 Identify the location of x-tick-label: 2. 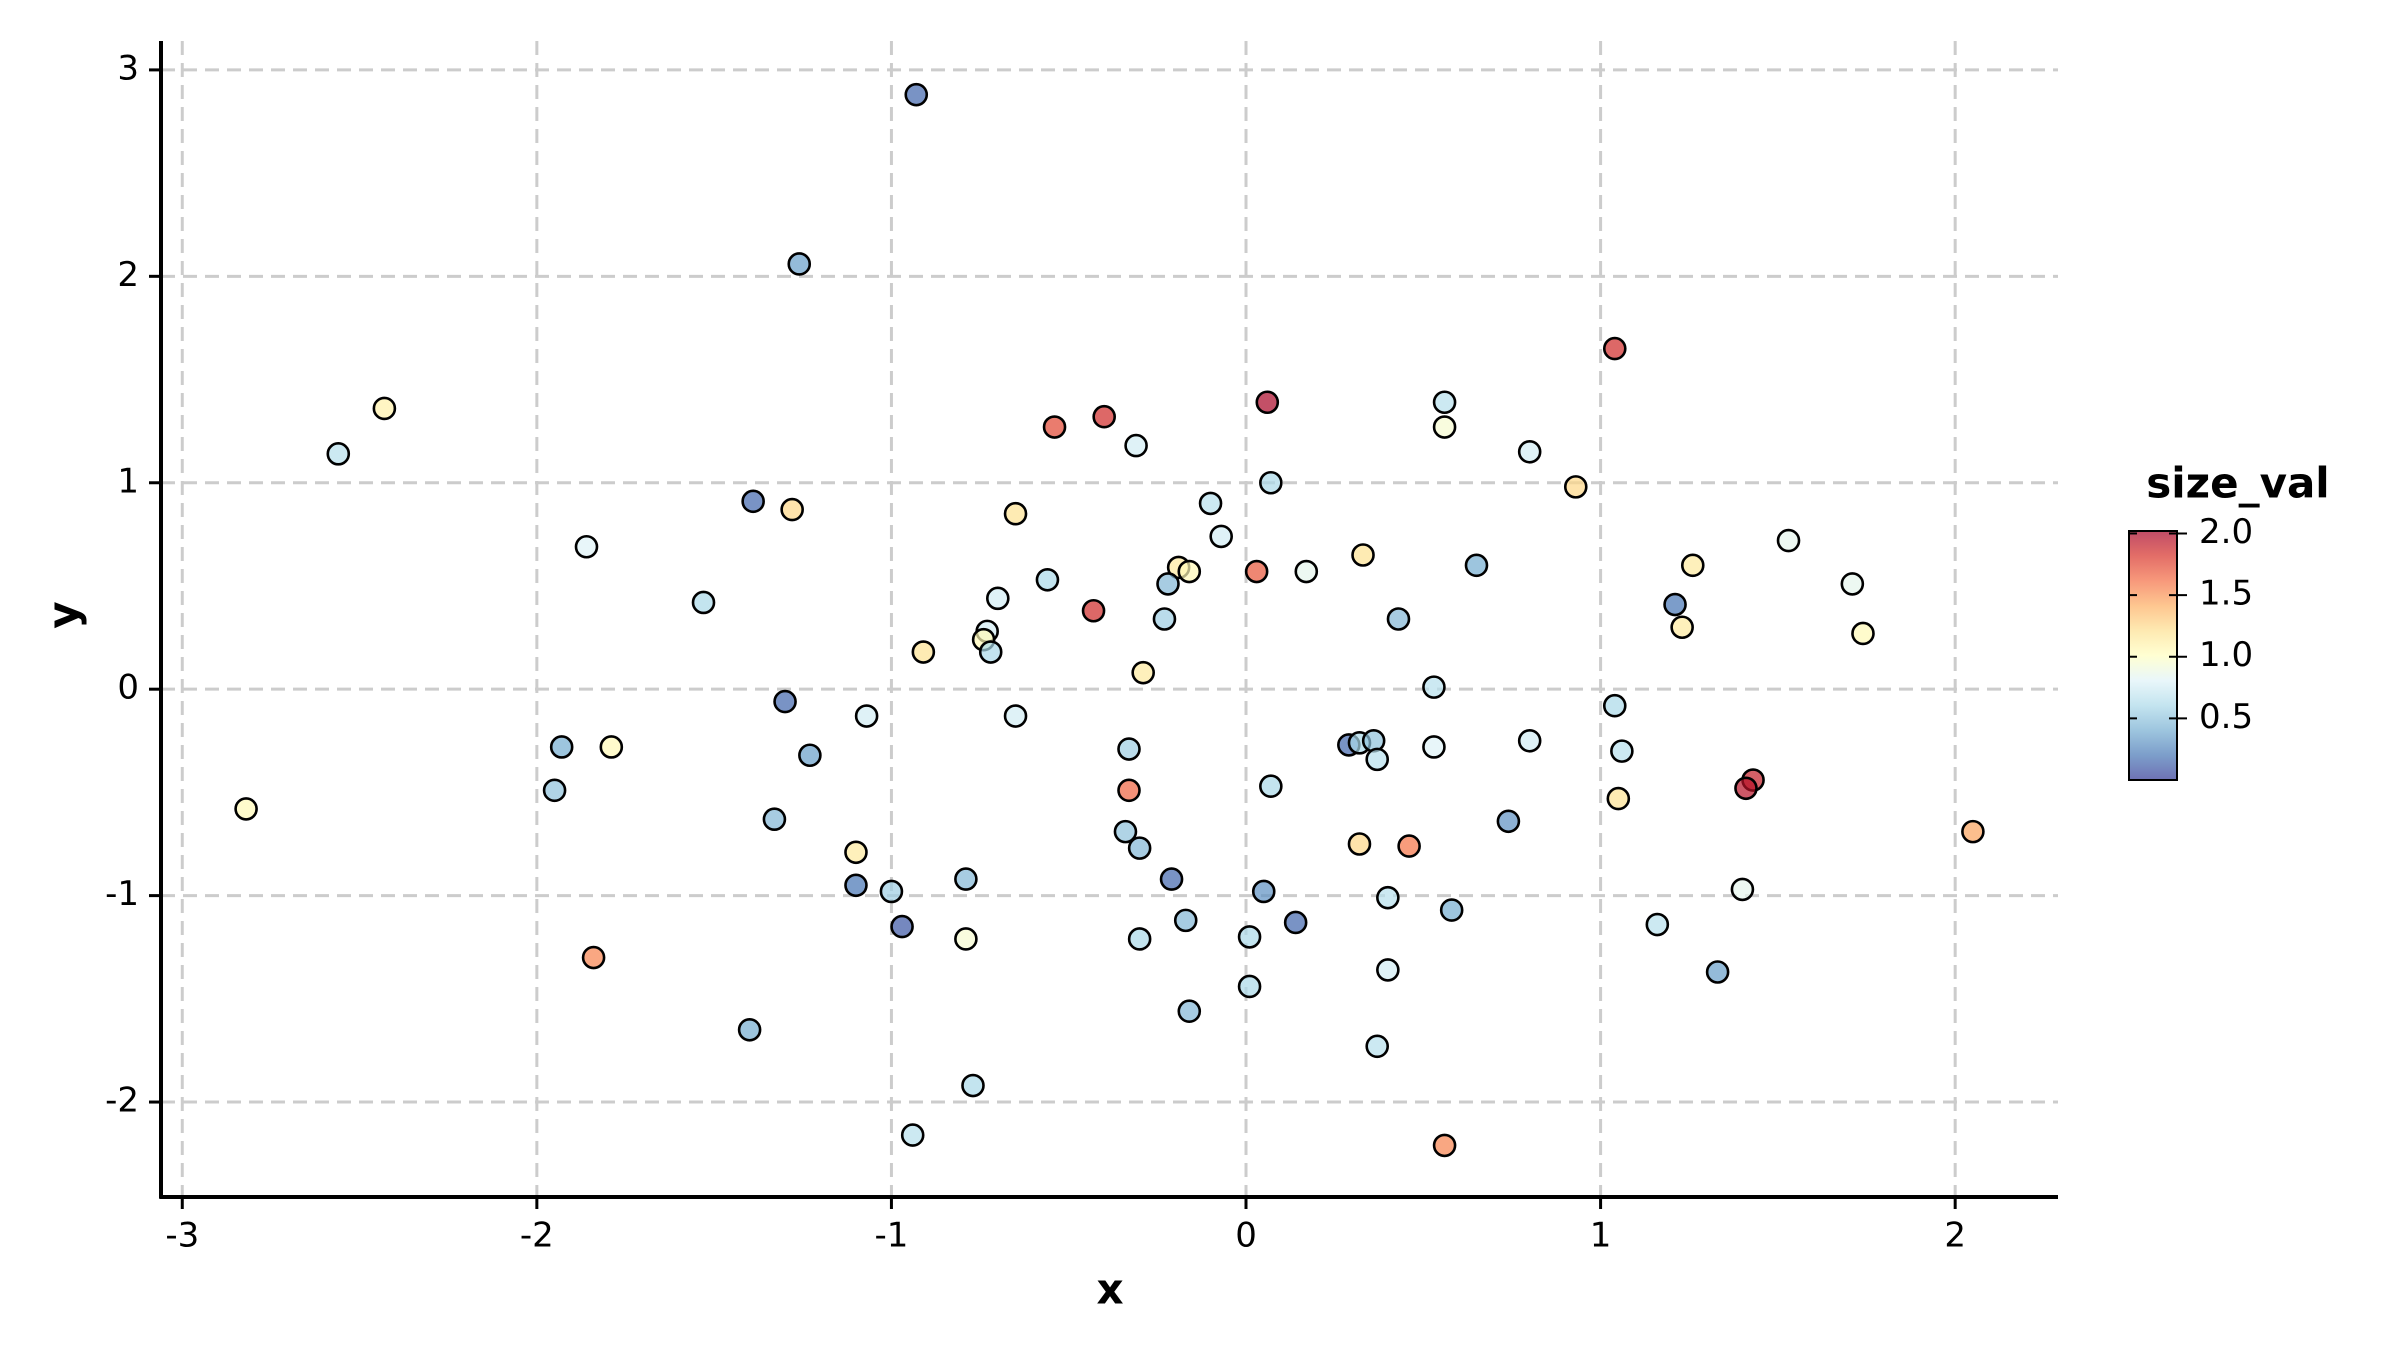
(1955, 1236).